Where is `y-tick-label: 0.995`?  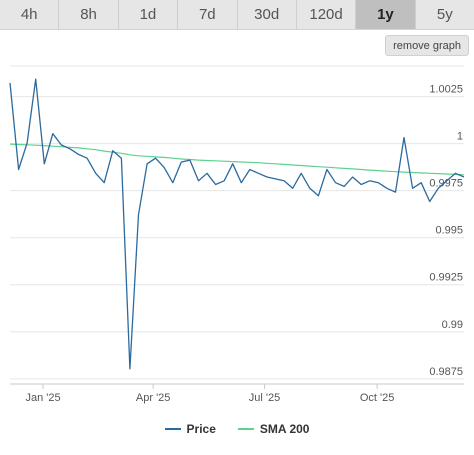
y-tick-label: 0.995 is located at coordinates (449, 231).